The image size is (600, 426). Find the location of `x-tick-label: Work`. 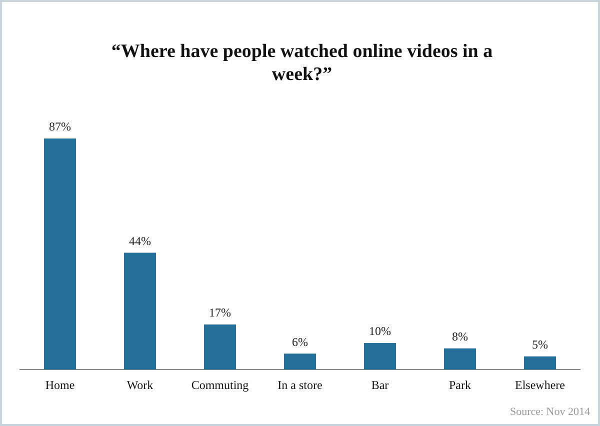

x-tick-label: Work is located at coordinates (140, 385).